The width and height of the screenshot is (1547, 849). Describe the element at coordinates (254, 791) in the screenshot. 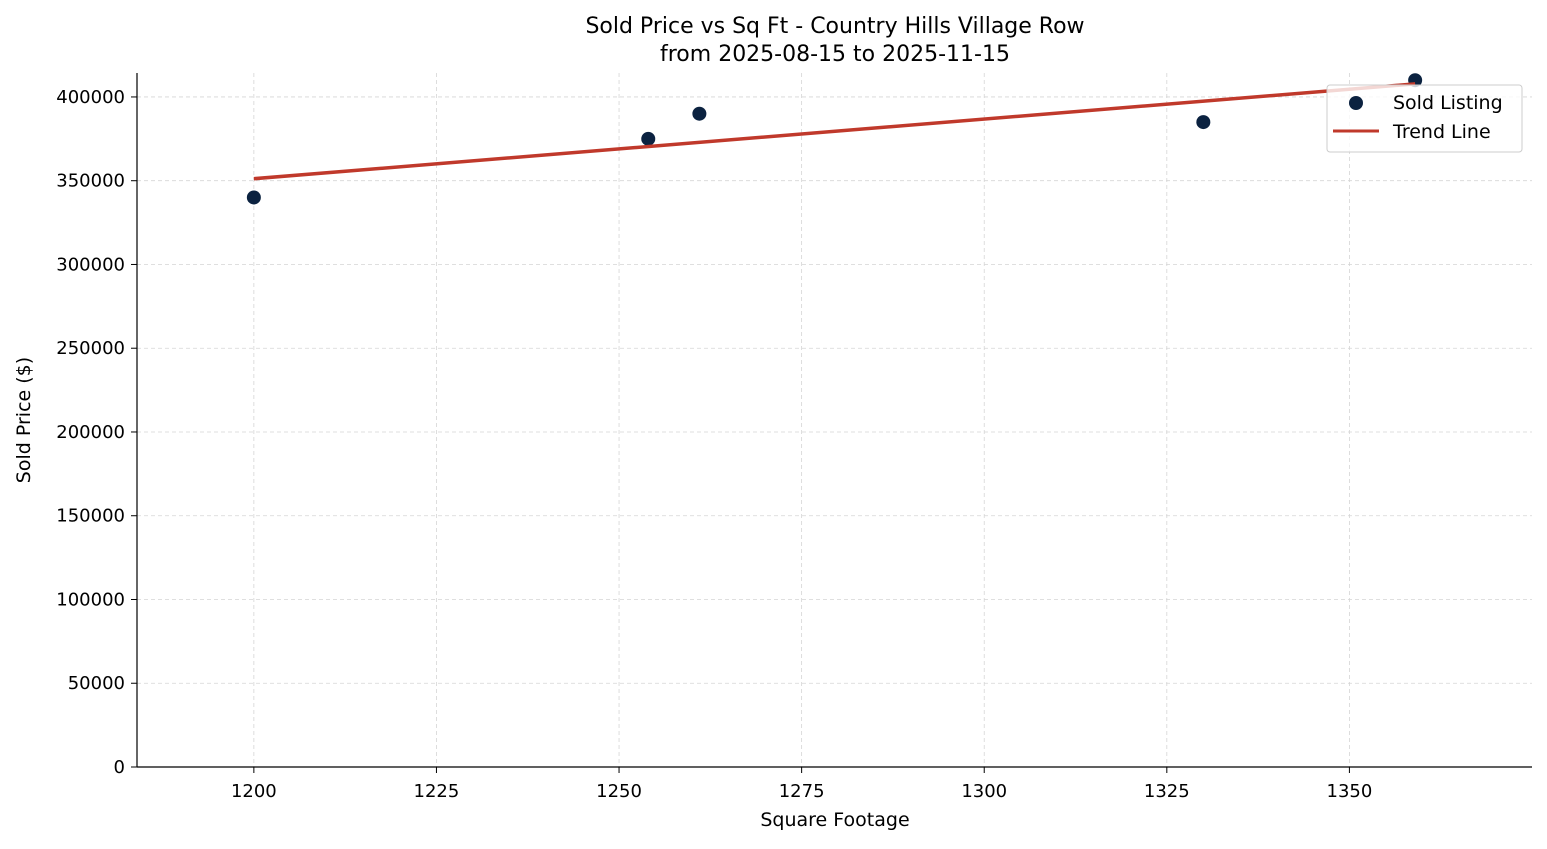

I see `x-tick-label: 1200` at that location.